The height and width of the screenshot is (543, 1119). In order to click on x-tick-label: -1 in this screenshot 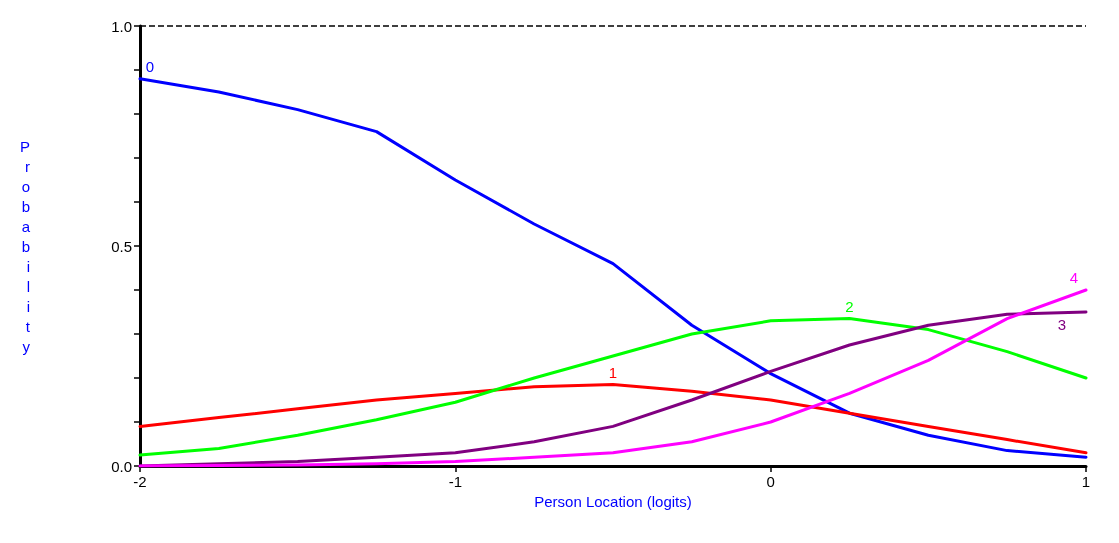, I will do `click(455, 481)`.